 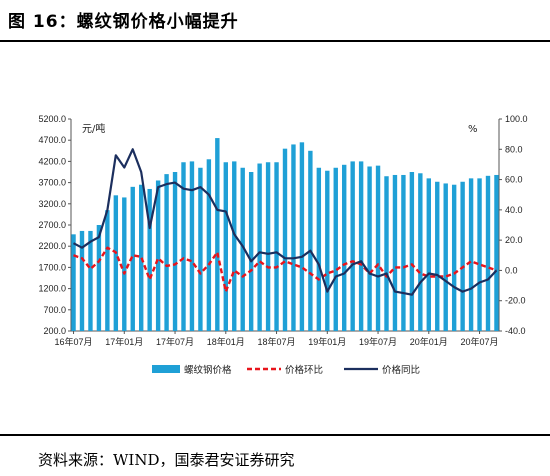 I want to click on legend-swatch-bar, so click(x=166, y=369).